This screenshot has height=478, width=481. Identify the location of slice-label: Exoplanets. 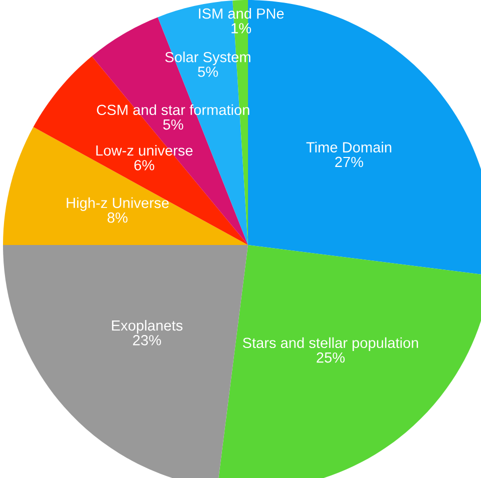
(147, 327).